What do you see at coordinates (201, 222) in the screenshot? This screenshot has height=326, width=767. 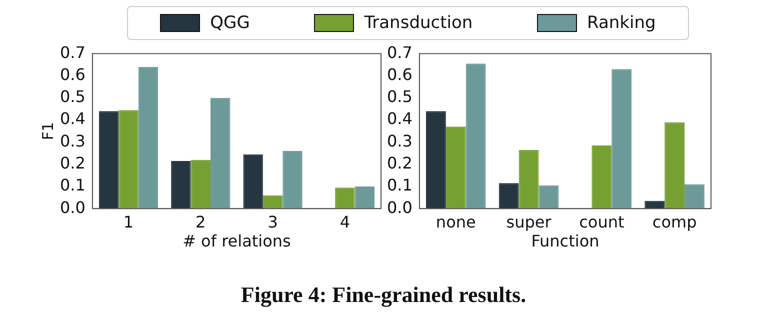 I see `x-tick-label: 2` at bounding box center [201, 222].